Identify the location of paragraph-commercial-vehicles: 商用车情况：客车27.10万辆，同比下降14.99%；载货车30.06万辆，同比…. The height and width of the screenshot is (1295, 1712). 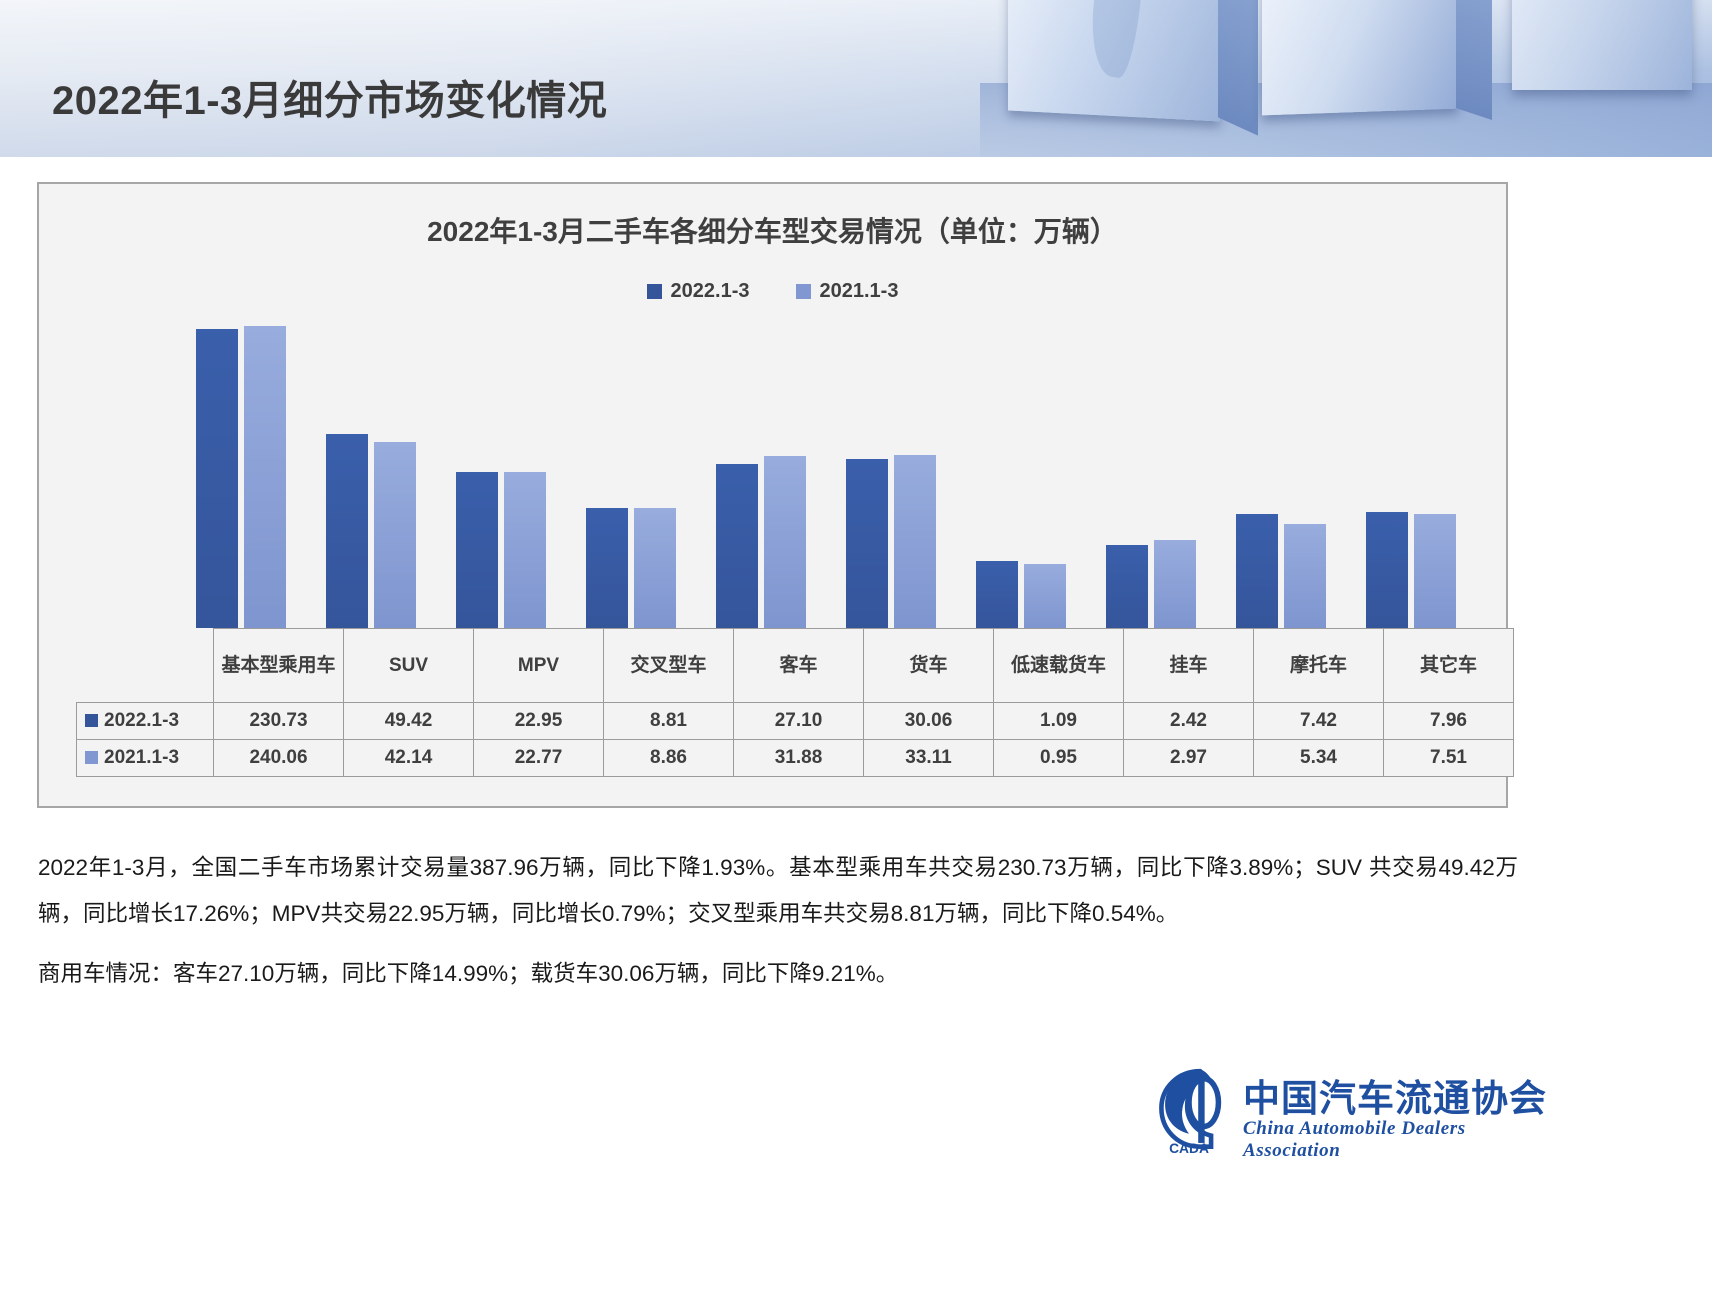
(468, 974).